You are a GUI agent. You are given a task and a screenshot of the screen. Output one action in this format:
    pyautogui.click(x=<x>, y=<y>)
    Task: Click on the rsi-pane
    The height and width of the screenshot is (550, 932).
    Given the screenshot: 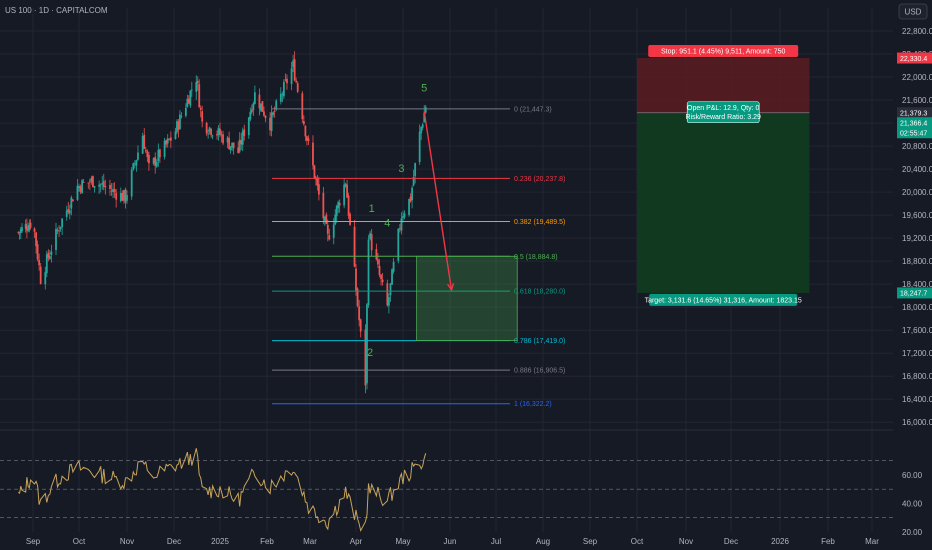 What is the action you would take?
    pyautogui.click(x=446, y=490)
    